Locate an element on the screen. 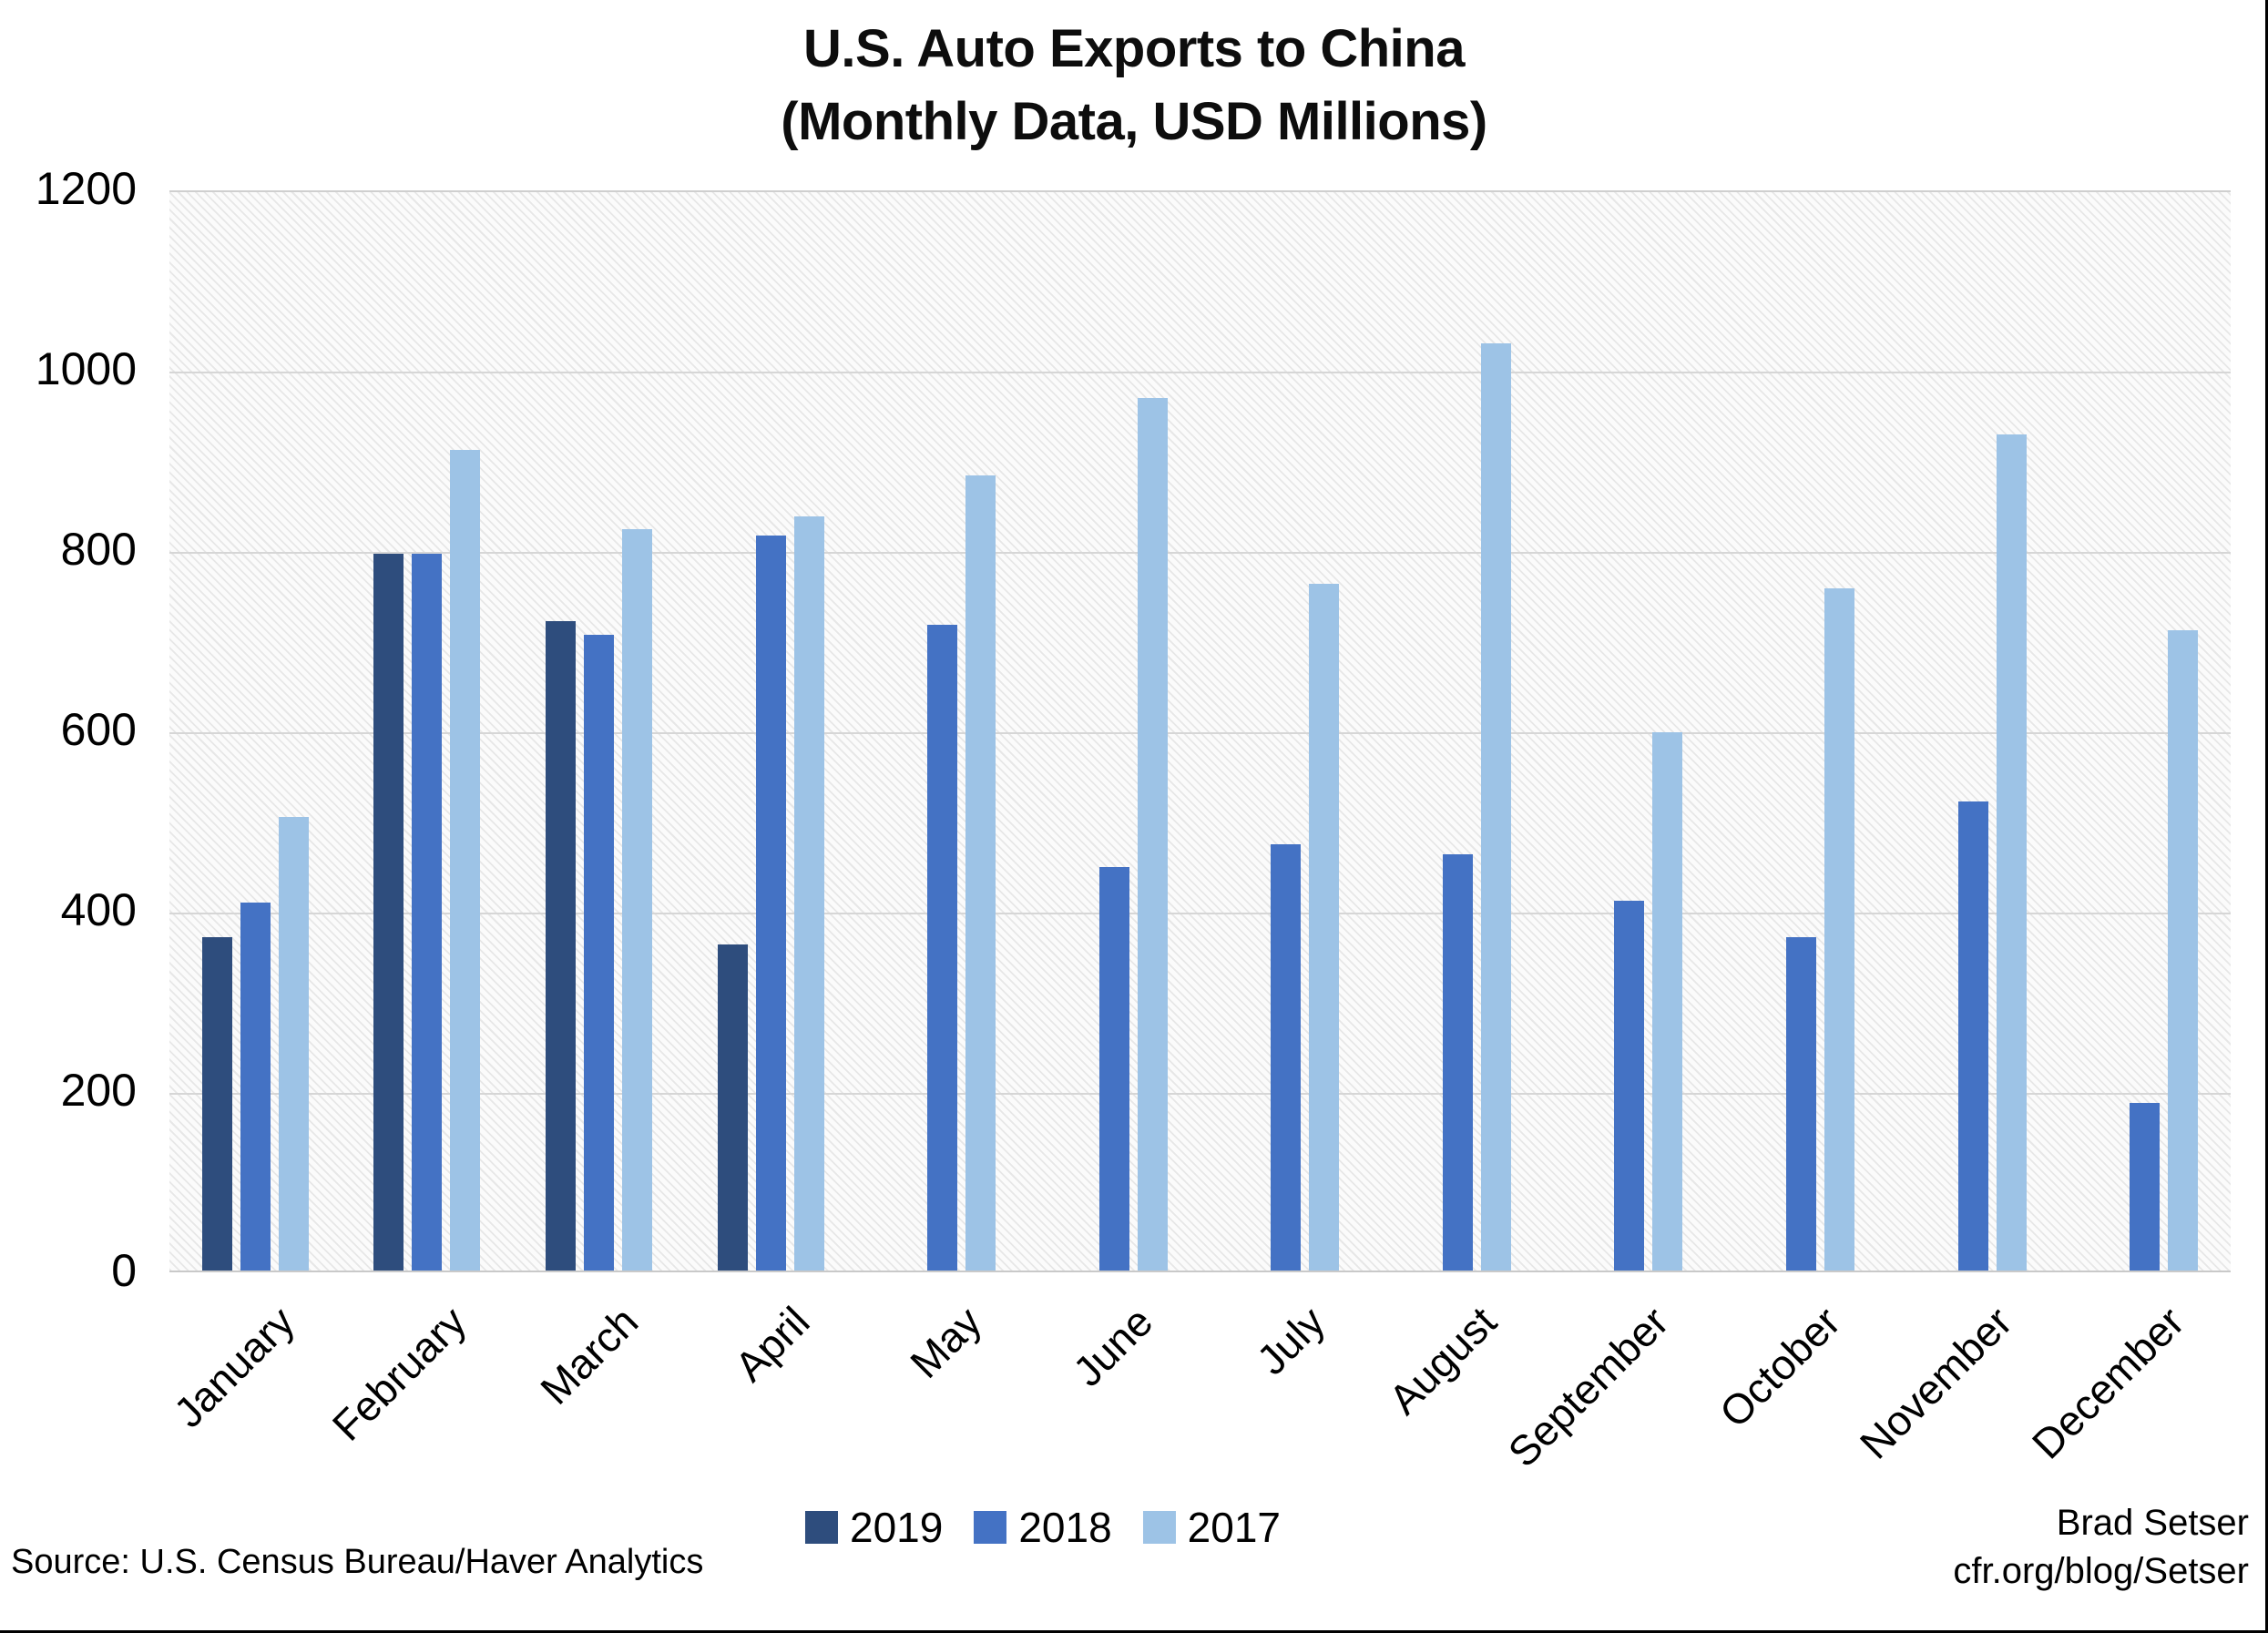 This screenshot has height=1633, width=2268. x-tick-label-february: February is located at coordinates (398, 1373).